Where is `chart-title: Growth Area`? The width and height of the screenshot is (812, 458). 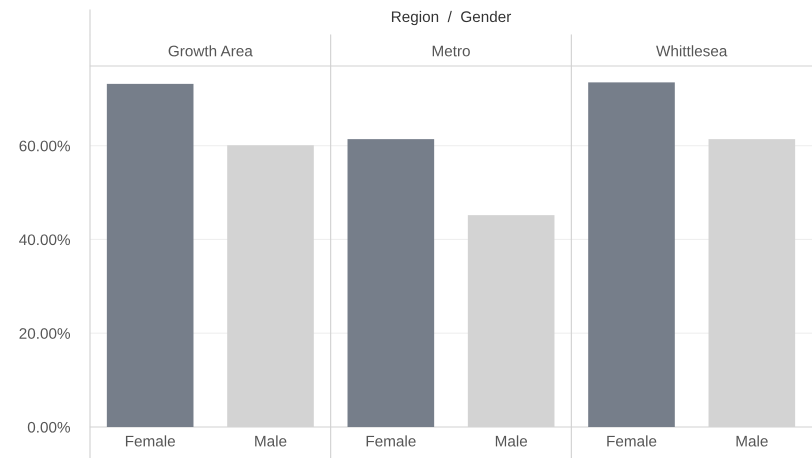 chart-title: Growth Area is located at coordinates (210, 50).